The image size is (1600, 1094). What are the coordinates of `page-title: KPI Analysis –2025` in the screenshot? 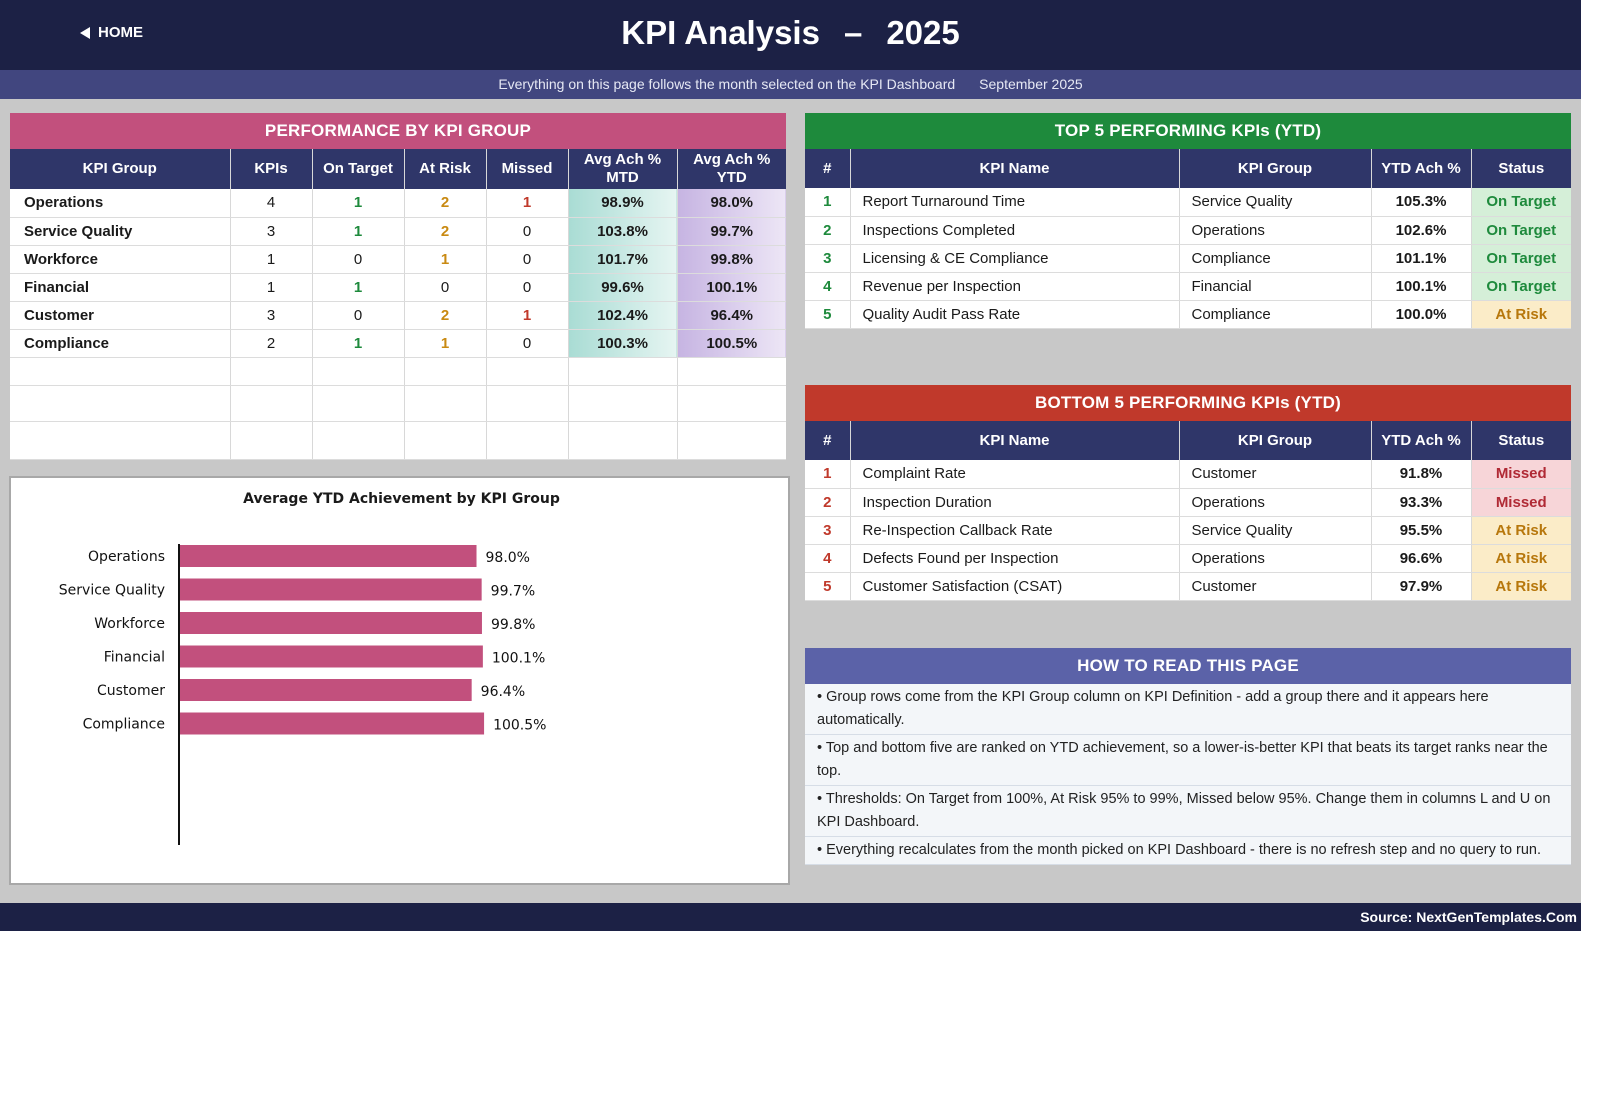 It's located at (790, 33).